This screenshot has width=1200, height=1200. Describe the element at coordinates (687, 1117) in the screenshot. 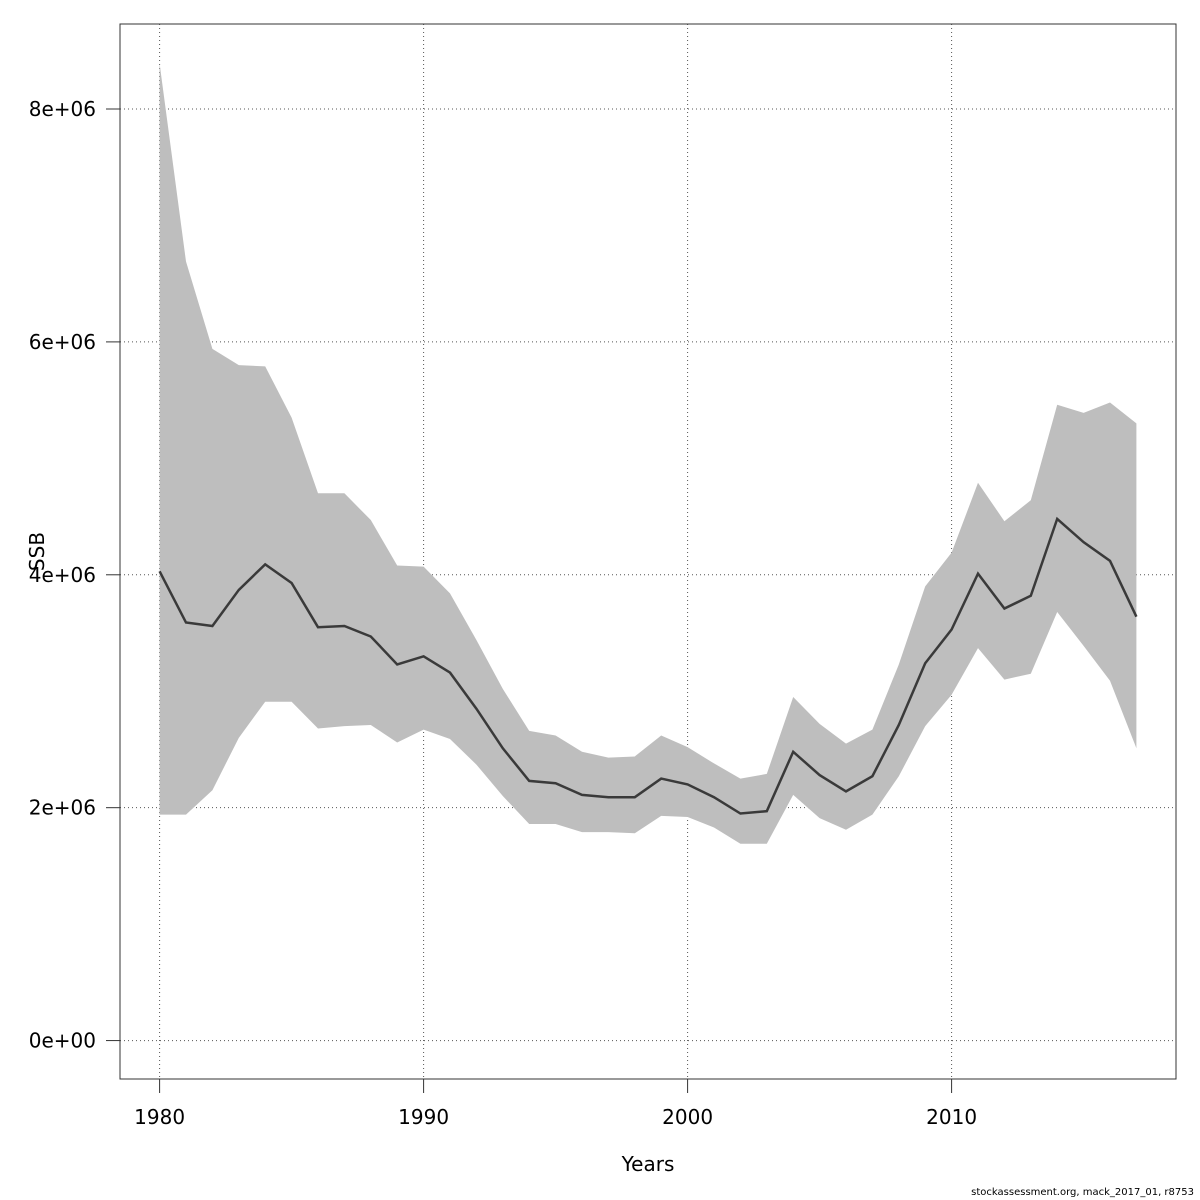

I see `x-tick-label-2000: 2000` at that location.